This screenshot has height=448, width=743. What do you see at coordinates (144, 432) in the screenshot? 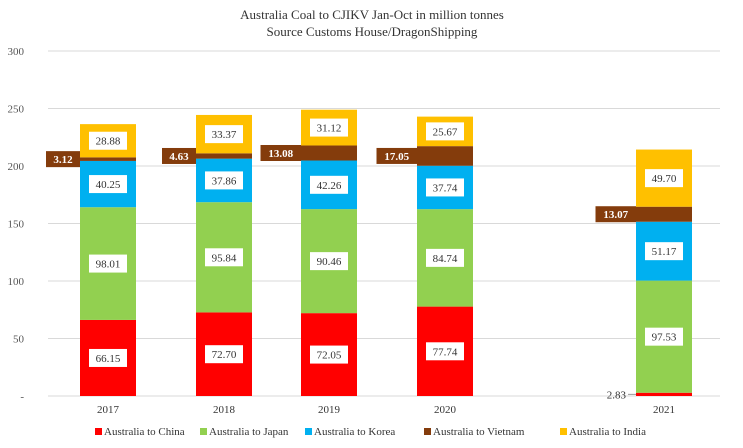
I see `legend-label: Australia to China` at bounding box center [144, 432].